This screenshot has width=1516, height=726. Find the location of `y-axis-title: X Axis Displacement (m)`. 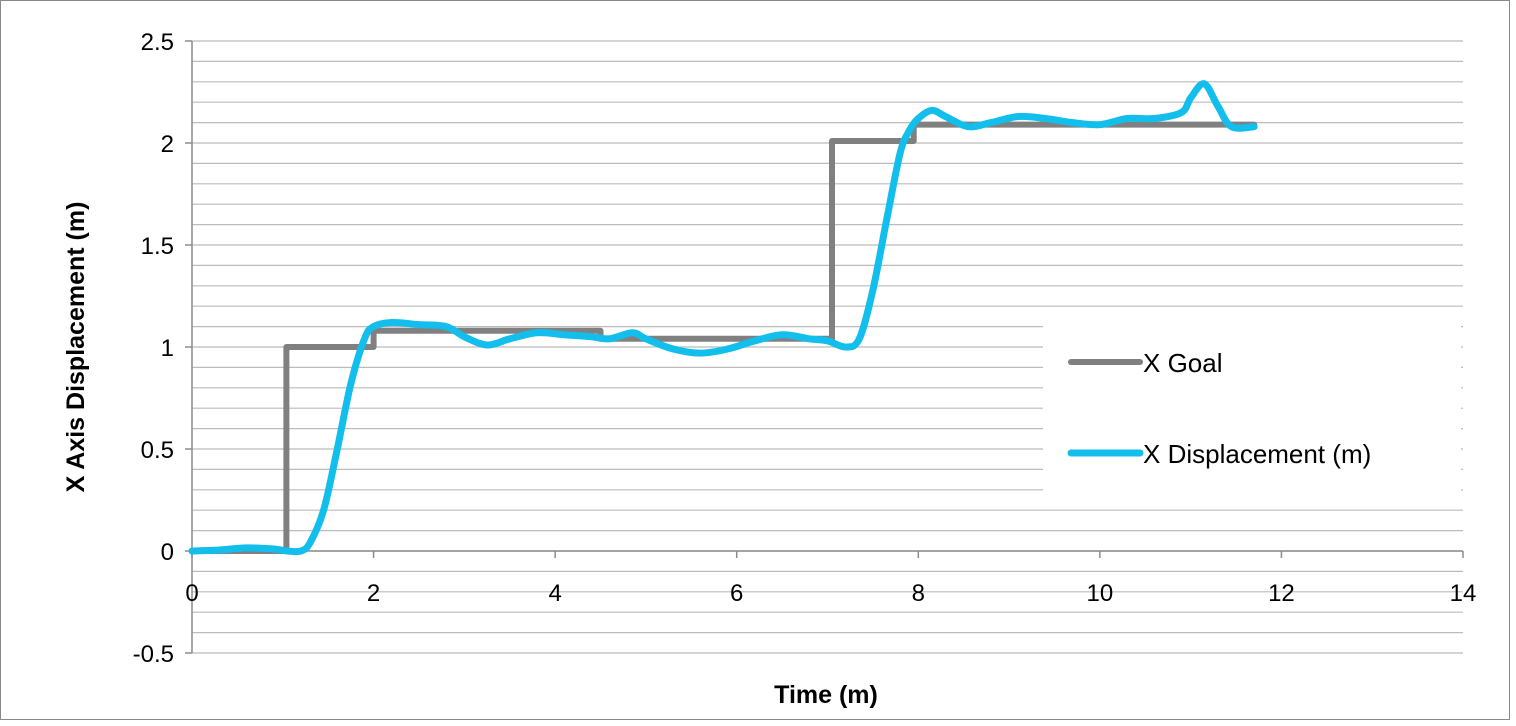

y-axis-title: X Axis Displacement (m) is located at coordinates (76, 347).